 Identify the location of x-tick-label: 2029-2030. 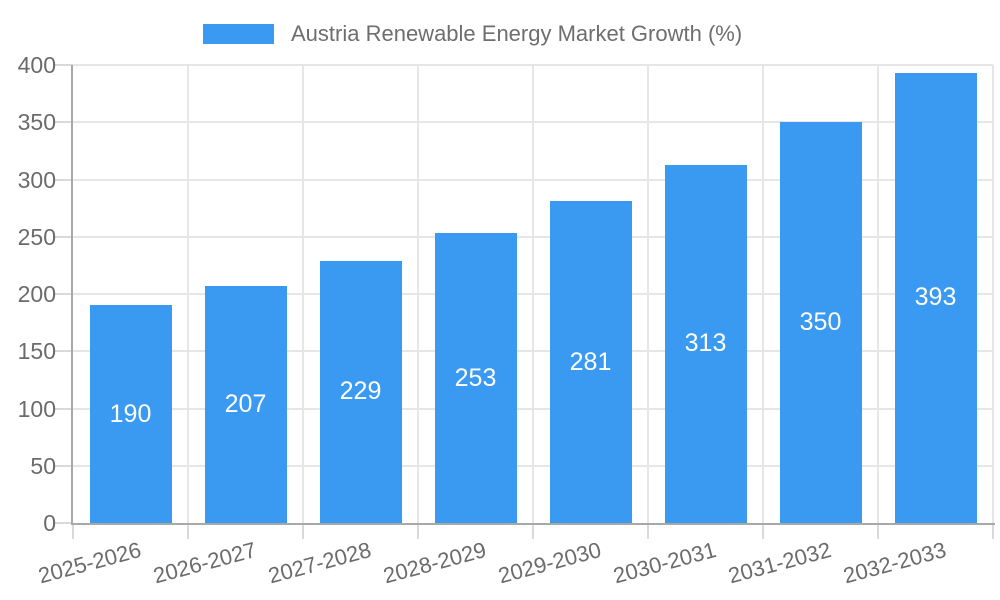
(549, 563).